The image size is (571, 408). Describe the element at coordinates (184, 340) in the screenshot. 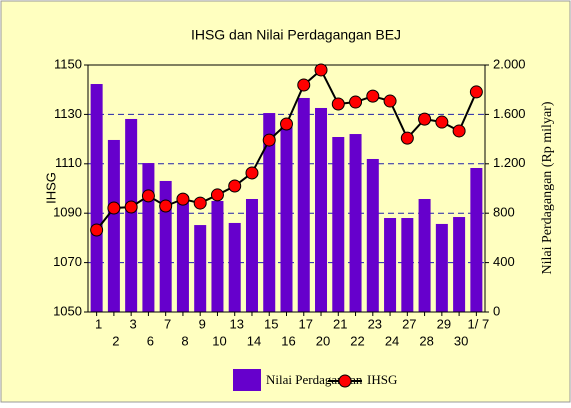

I see `x-tick-label: 8` at that location.